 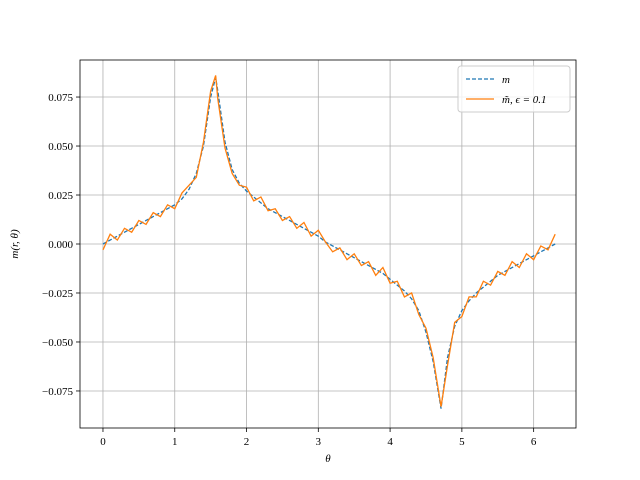 I want to click on legend-box, so click(x=514, y=89).